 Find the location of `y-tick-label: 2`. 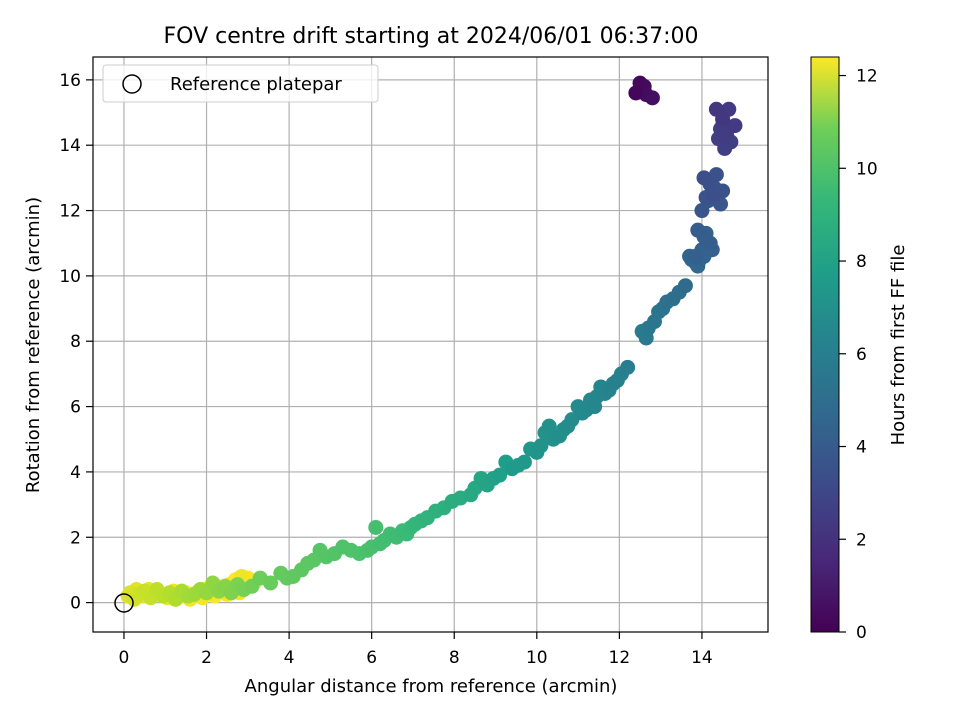

y-tick-label: 2 is located at coordinates (75, 538).